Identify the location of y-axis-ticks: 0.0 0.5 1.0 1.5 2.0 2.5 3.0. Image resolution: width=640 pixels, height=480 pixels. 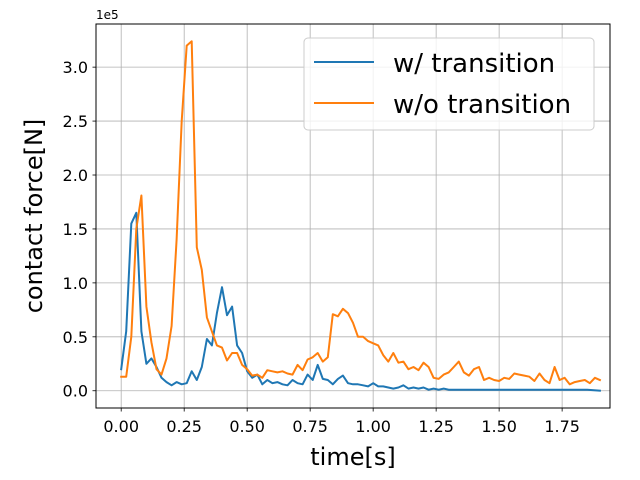
(79, 229).